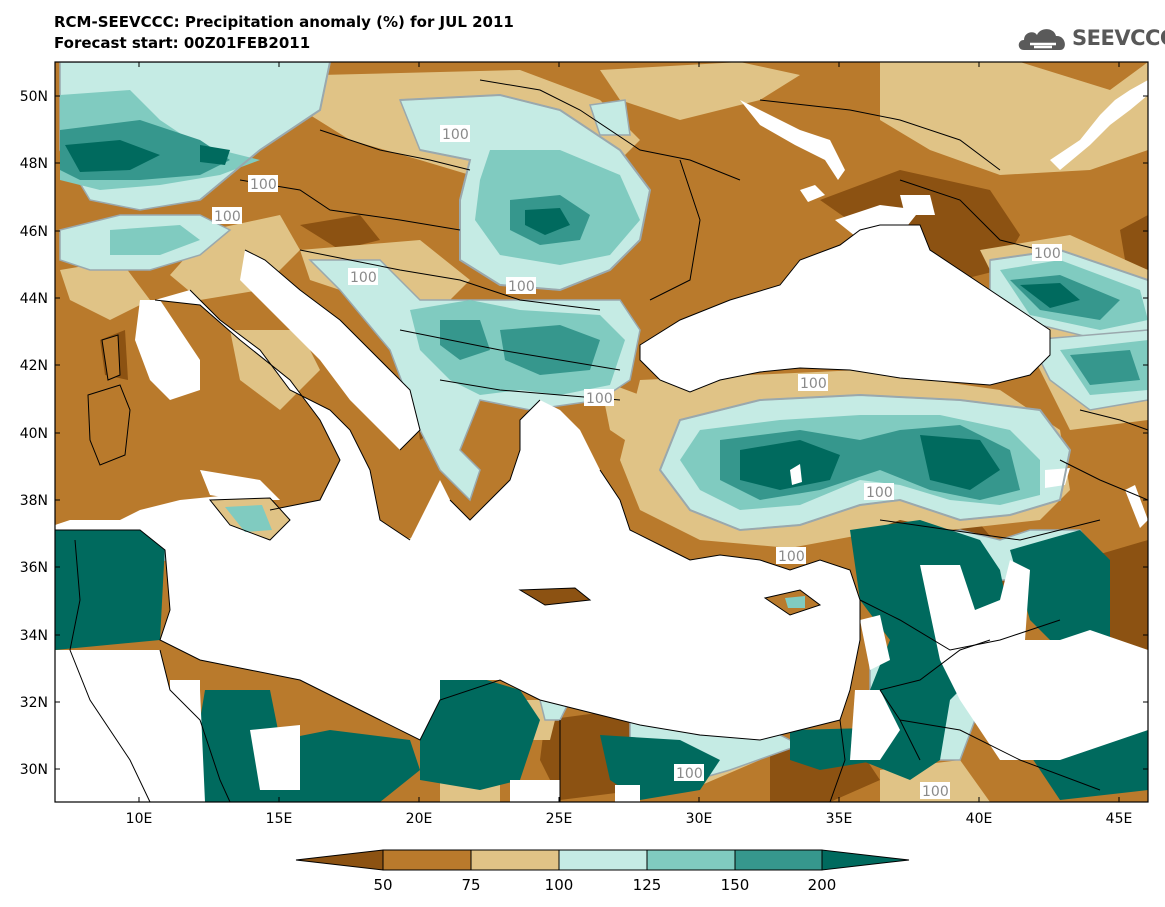  Describe the element at coordinates (699, 819) in the screenshot. I see `lon-tick-label: 30E` at that location.